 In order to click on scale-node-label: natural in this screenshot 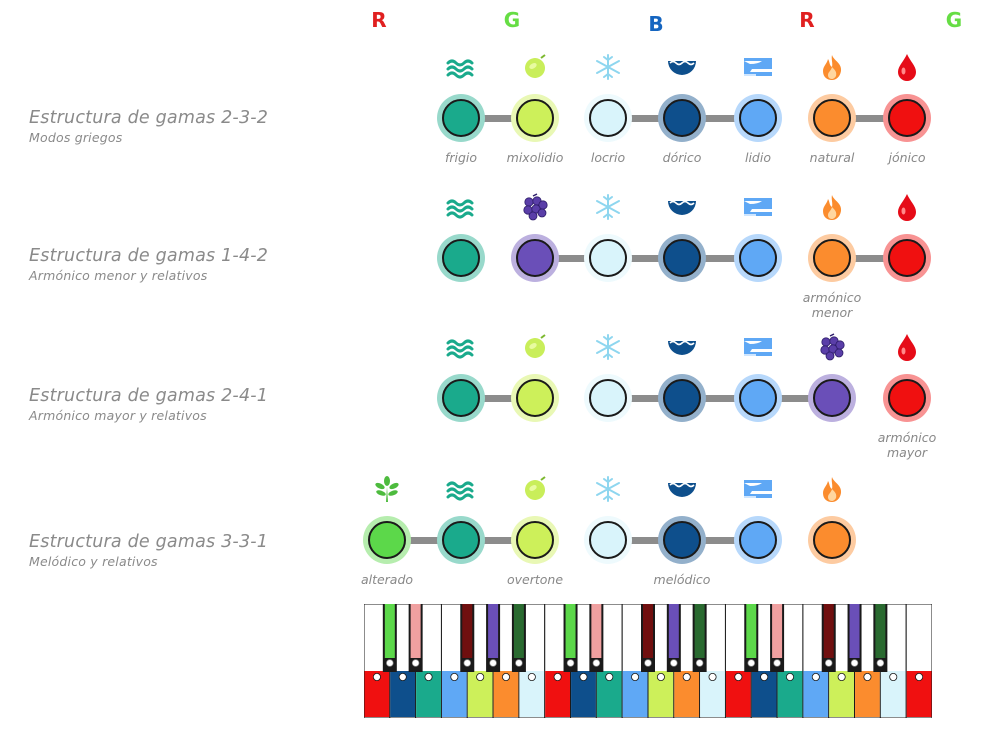, I will do `click(832, 157)`.